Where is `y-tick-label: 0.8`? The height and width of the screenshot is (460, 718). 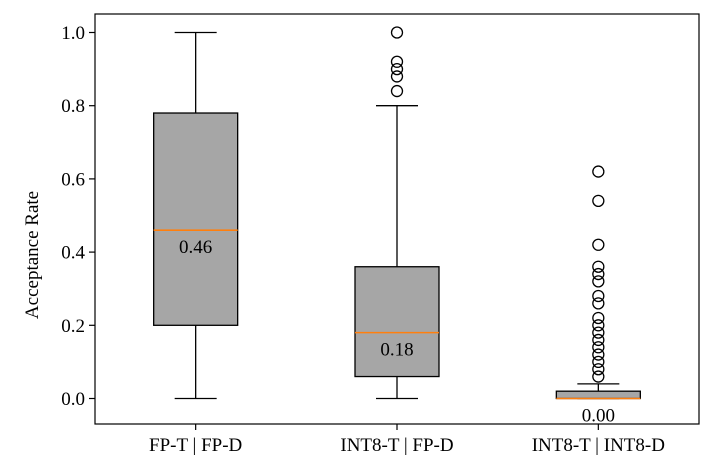 y-tick-label: 0.8 is located at coordinates (73, 106).